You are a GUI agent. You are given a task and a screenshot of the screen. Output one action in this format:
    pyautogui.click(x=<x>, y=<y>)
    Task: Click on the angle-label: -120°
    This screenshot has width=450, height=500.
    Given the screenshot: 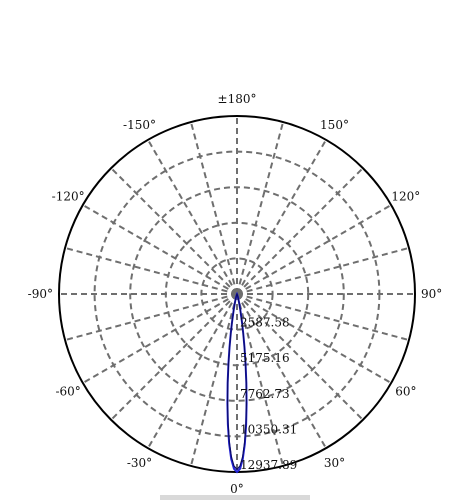 What is the action you would take?
    pyautogui.click(x=68, y=197)
    